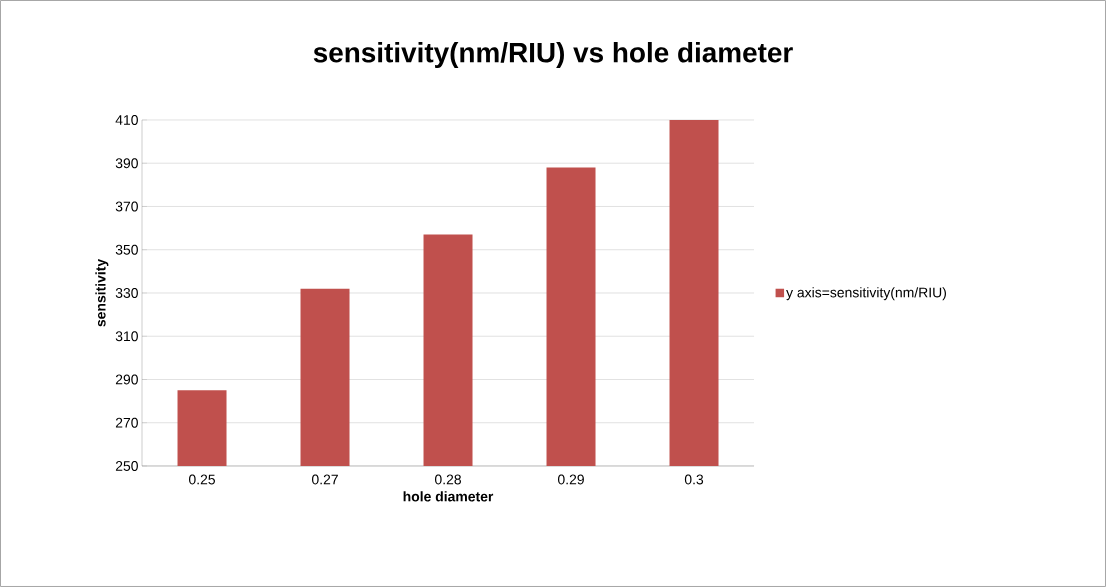 This screenshot has width=1106, height=587. What do you see at coordinates (126, 336) in the screenshot?
I see `y-tick-label: 310` at bounding box center [126, 336].